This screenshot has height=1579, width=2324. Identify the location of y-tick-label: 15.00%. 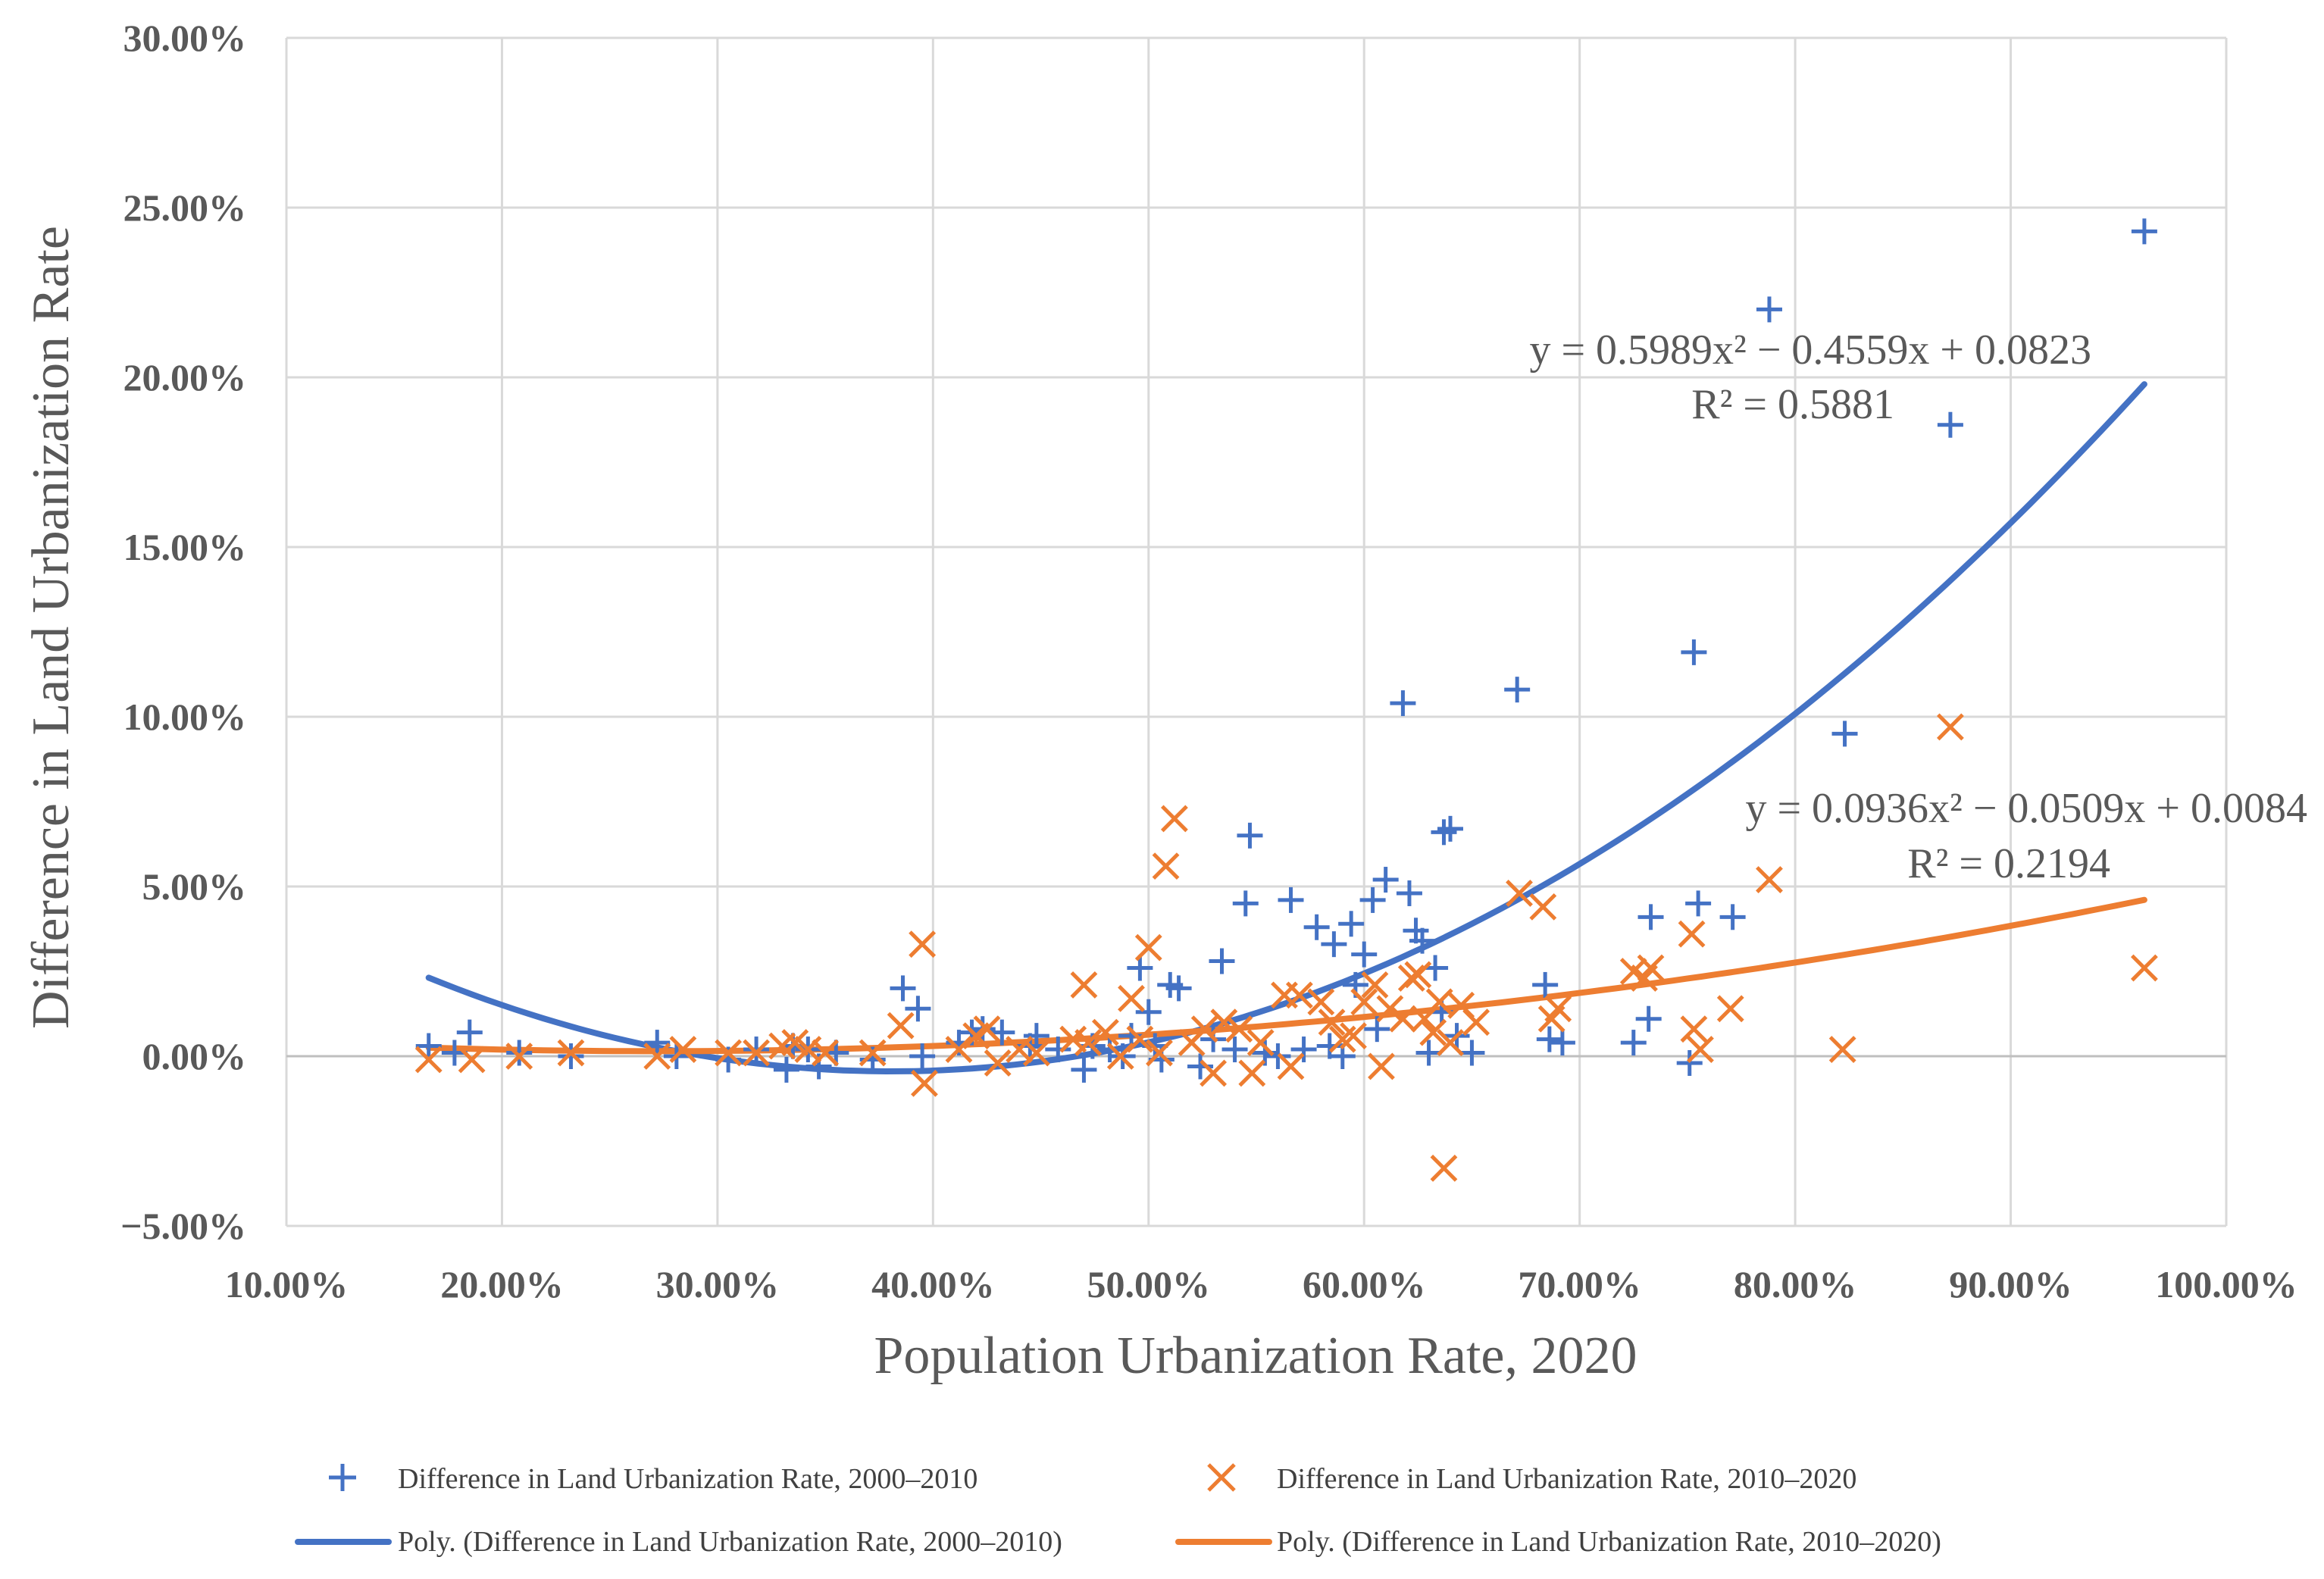
(186, 547).